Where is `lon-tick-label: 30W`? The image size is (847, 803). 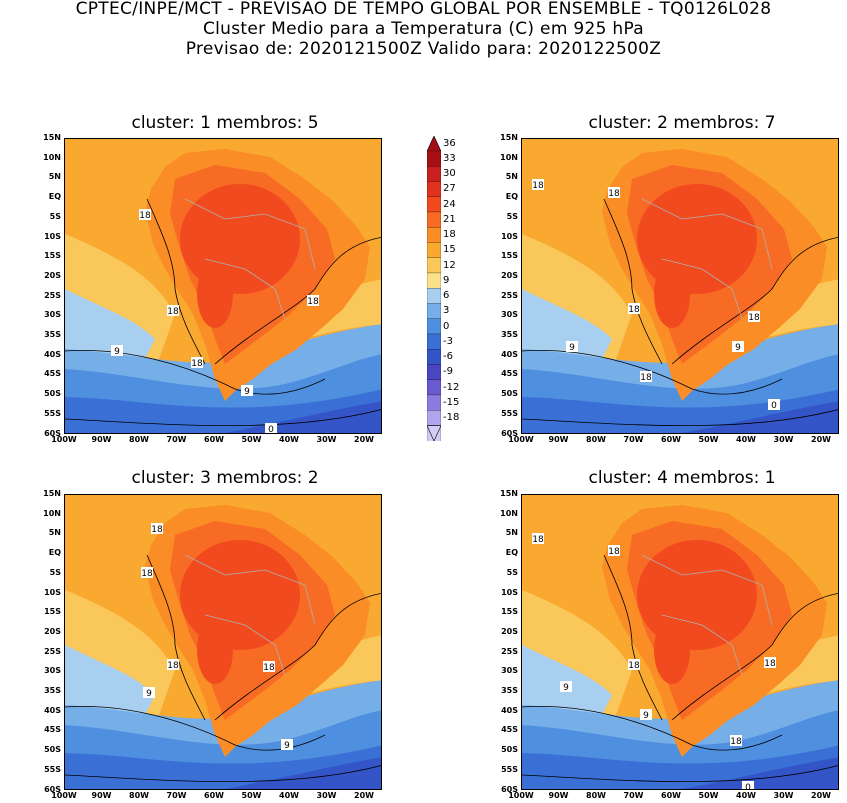
lon-tick-label: 30W is located at coordinates (326, 795).